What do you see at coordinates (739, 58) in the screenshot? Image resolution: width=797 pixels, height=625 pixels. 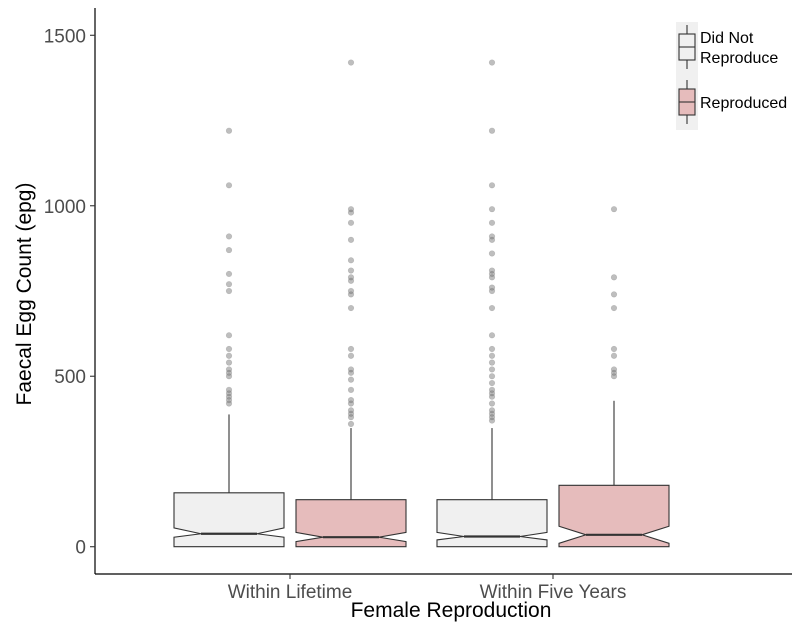 I see `legend-label-line: Reproduce` at bounding box center [739, 58].